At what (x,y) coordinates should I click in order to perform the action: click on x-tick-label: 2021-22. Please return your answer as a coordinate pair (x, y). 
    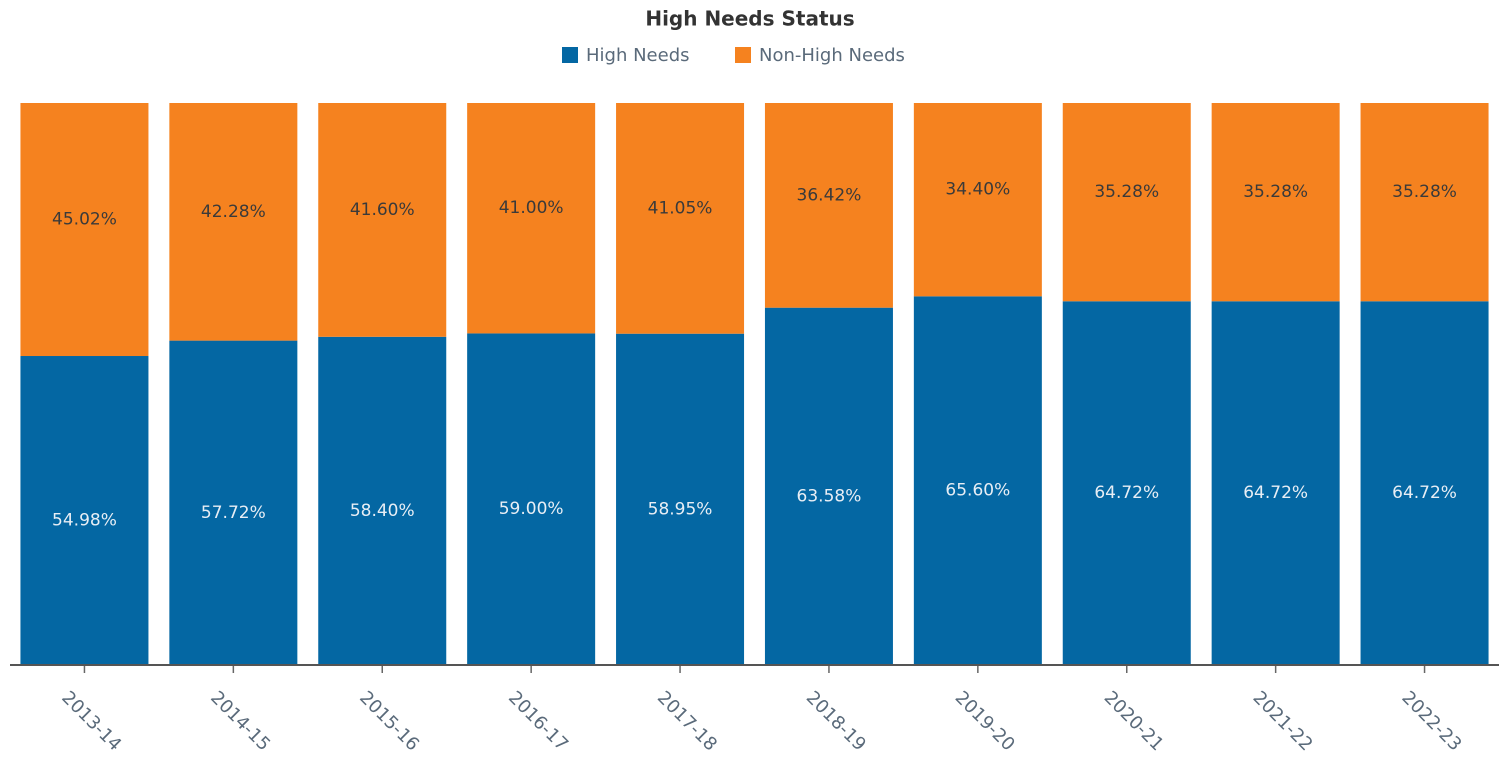
    Looking at the image, I should click on (1283, 721).